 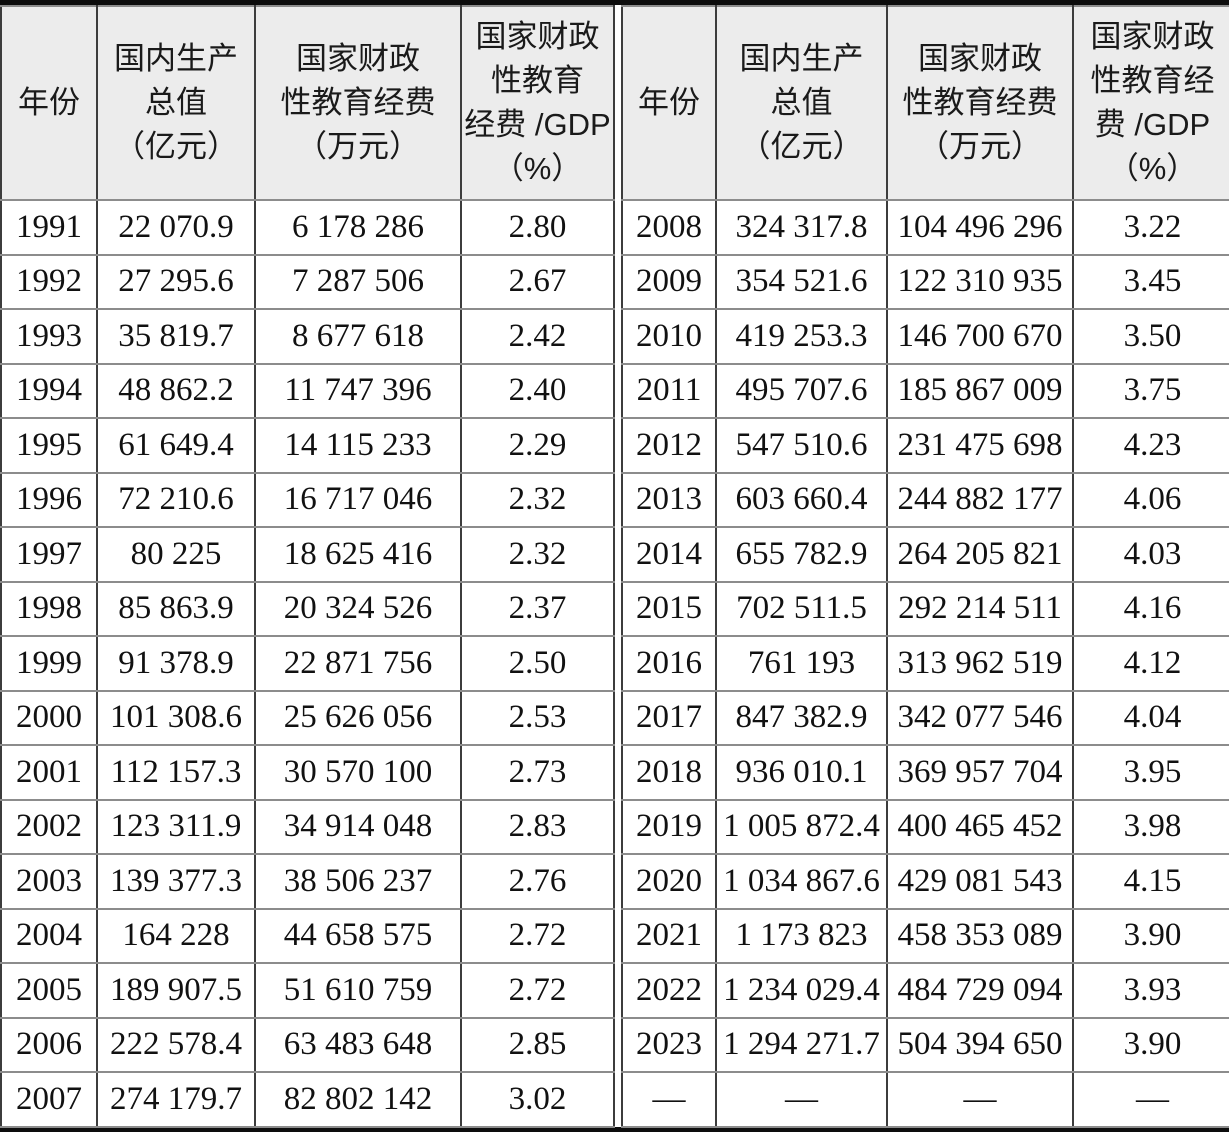 What do you see at coordinates (925, 227) in the screenshot?
I see `table-row: 2008 324 317.8 104 496 296 3.22` at bounding box center [925, 227].